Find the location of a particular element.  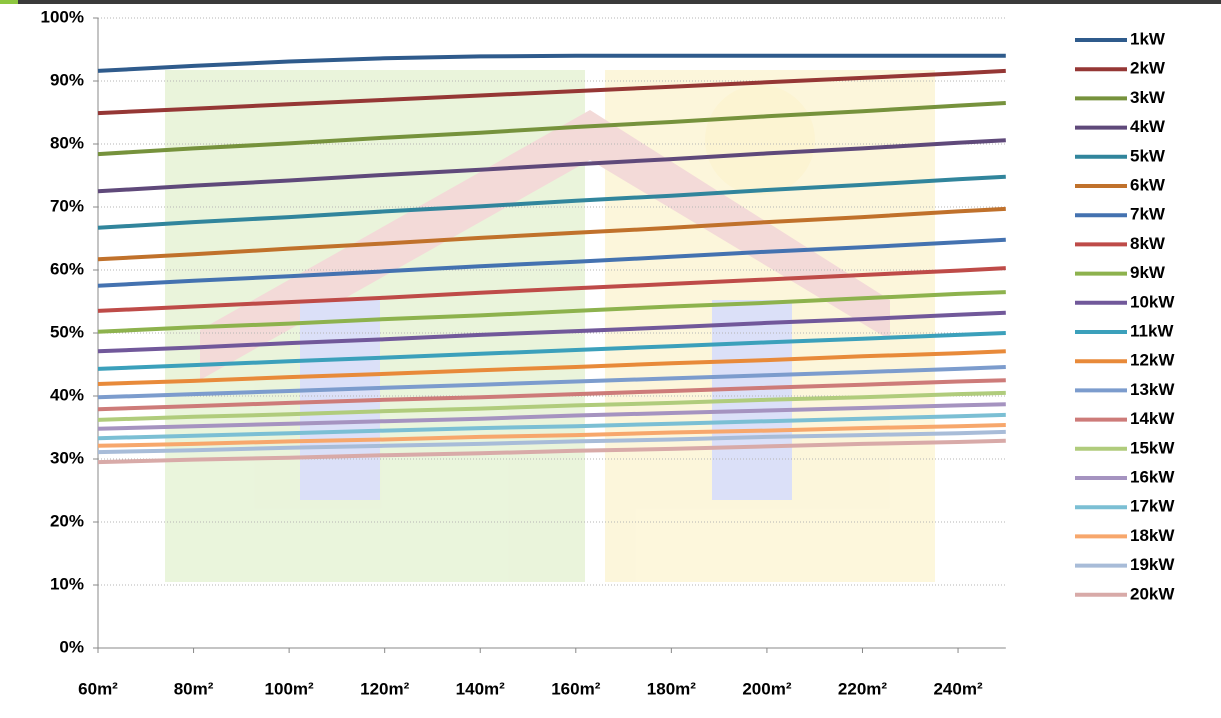

legend-label: 3kW is located at coordinates (1148, 97).